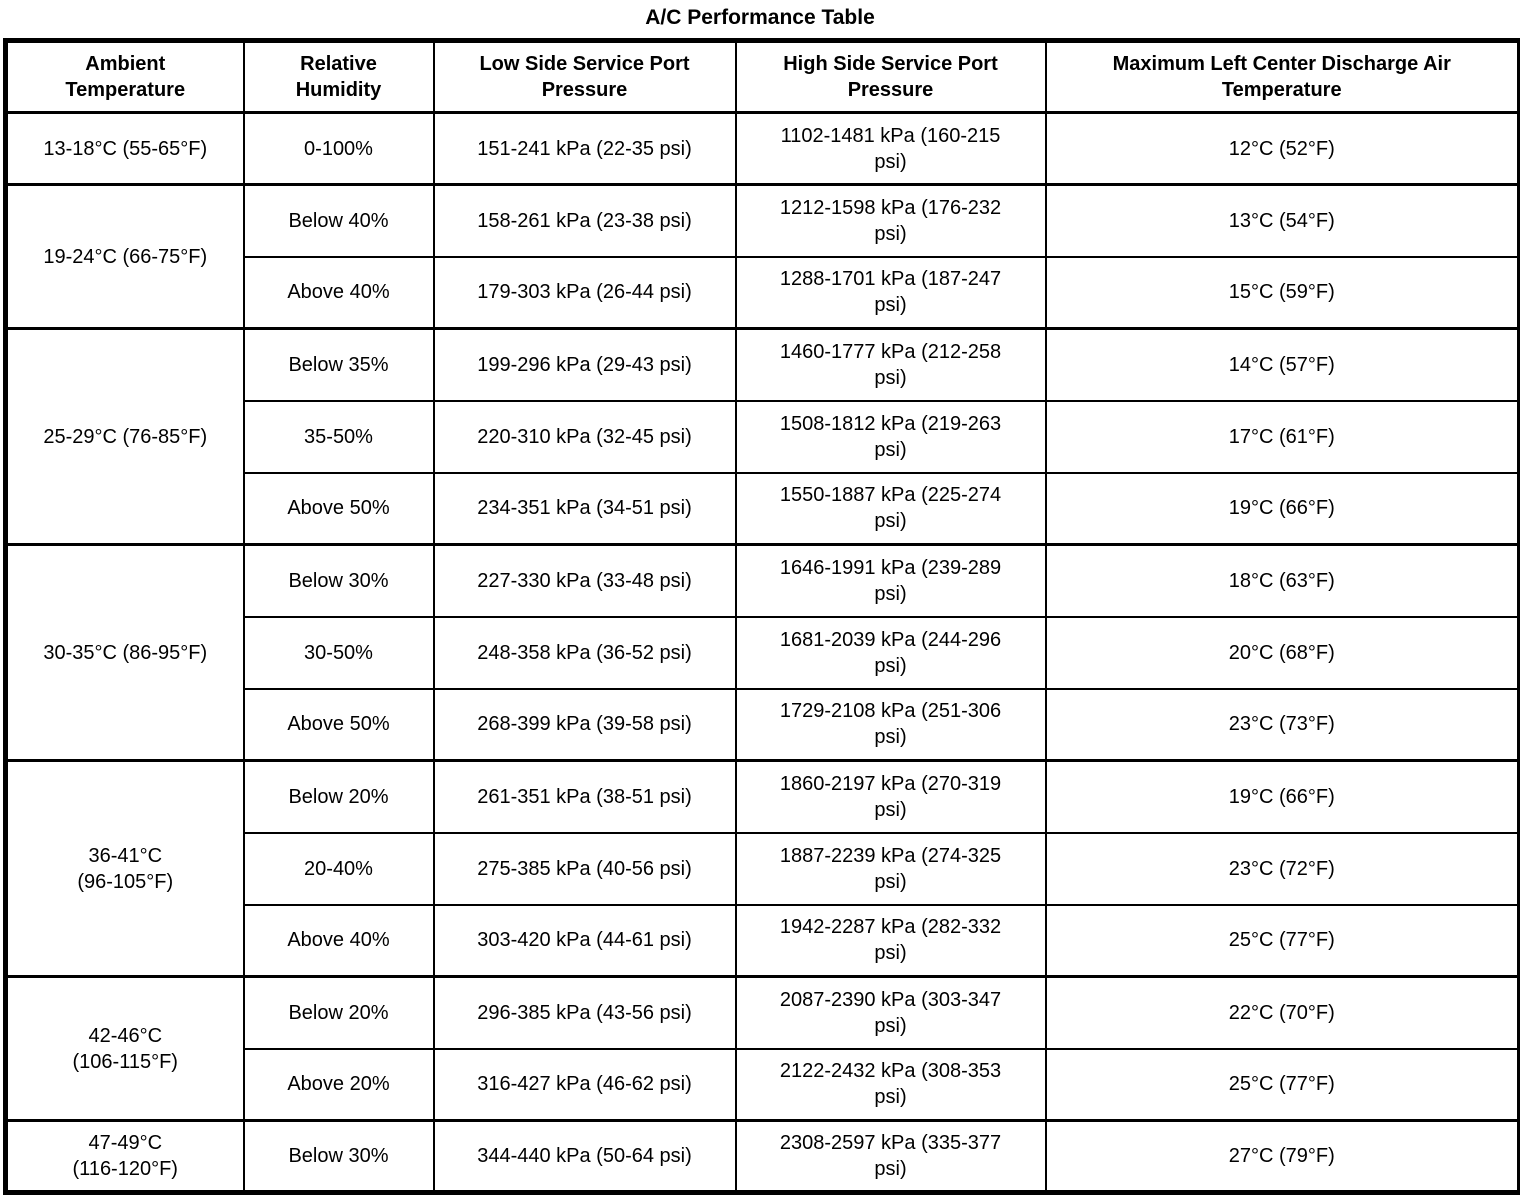 Image resolution: width=1520 pixels, height=1200 pixels. What do you see at coordinates (584, 364) in the screenshot?
I see `low-pressure-cell: 199-296 kPa (29-43 psi)` at bounding box center [584, 364].